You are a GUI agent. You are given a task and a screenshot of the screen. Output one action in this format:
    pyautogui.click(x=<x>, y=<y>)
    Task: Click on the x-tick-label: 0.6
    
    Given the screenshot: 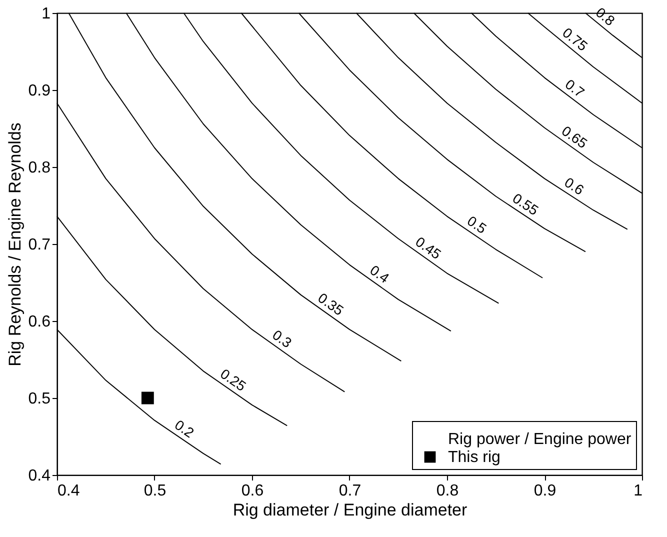 What is the action you would take?
    pyautogui.click(x=252, y=491)
    